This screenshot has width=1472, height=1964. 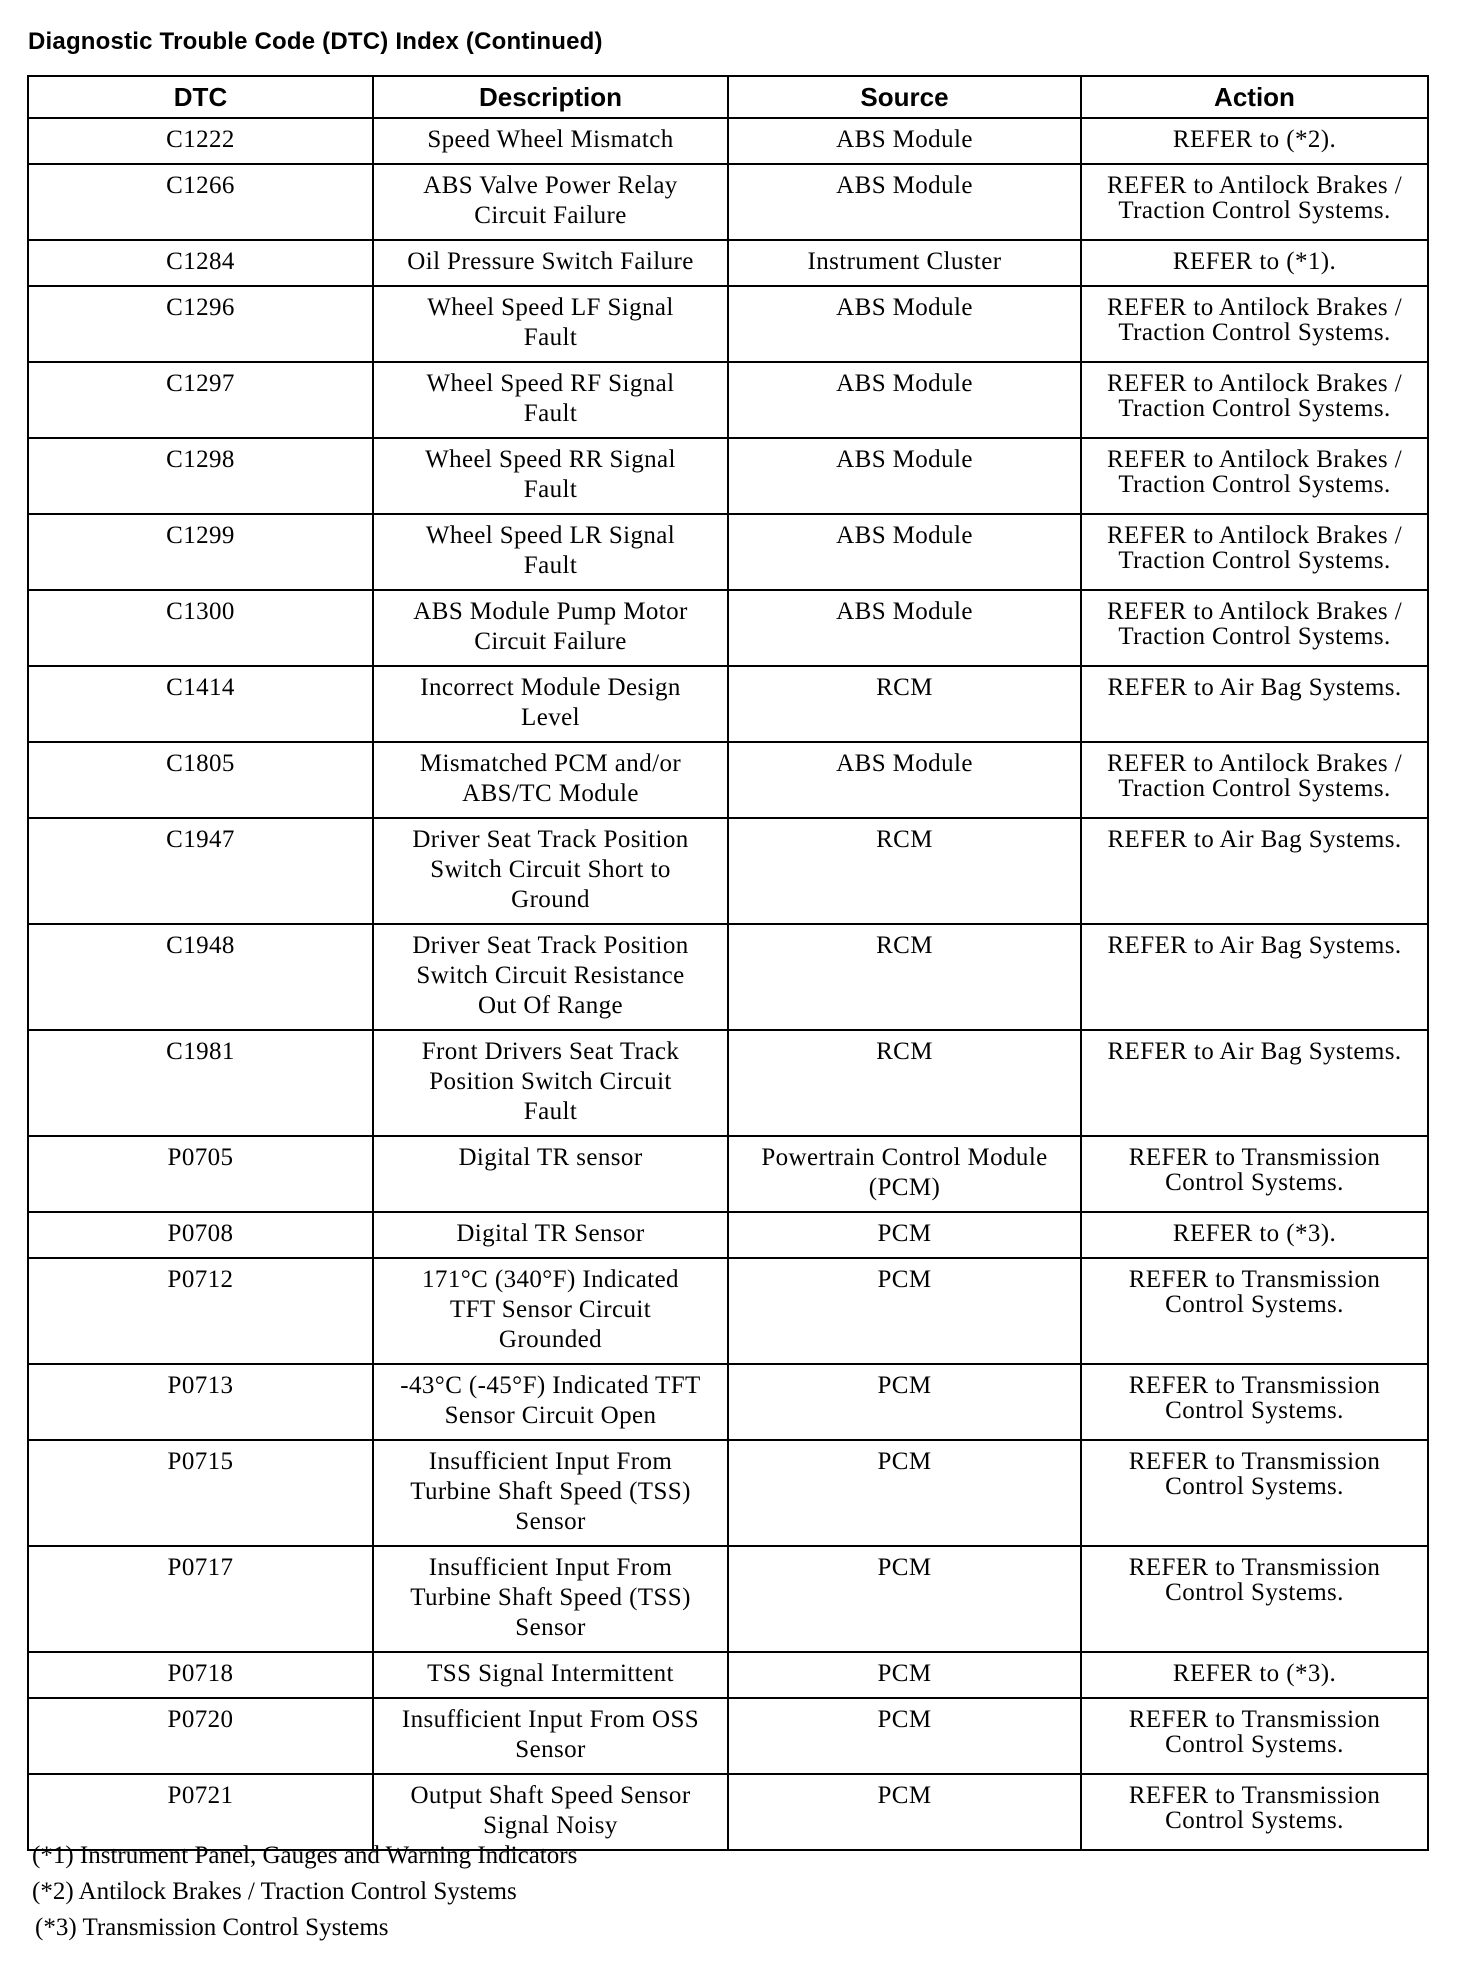 What do you see at coordinates (550, 1174) in the screenshot?
I see `description-cell: Digital TR sensor` at bounding box center [550, 1174].